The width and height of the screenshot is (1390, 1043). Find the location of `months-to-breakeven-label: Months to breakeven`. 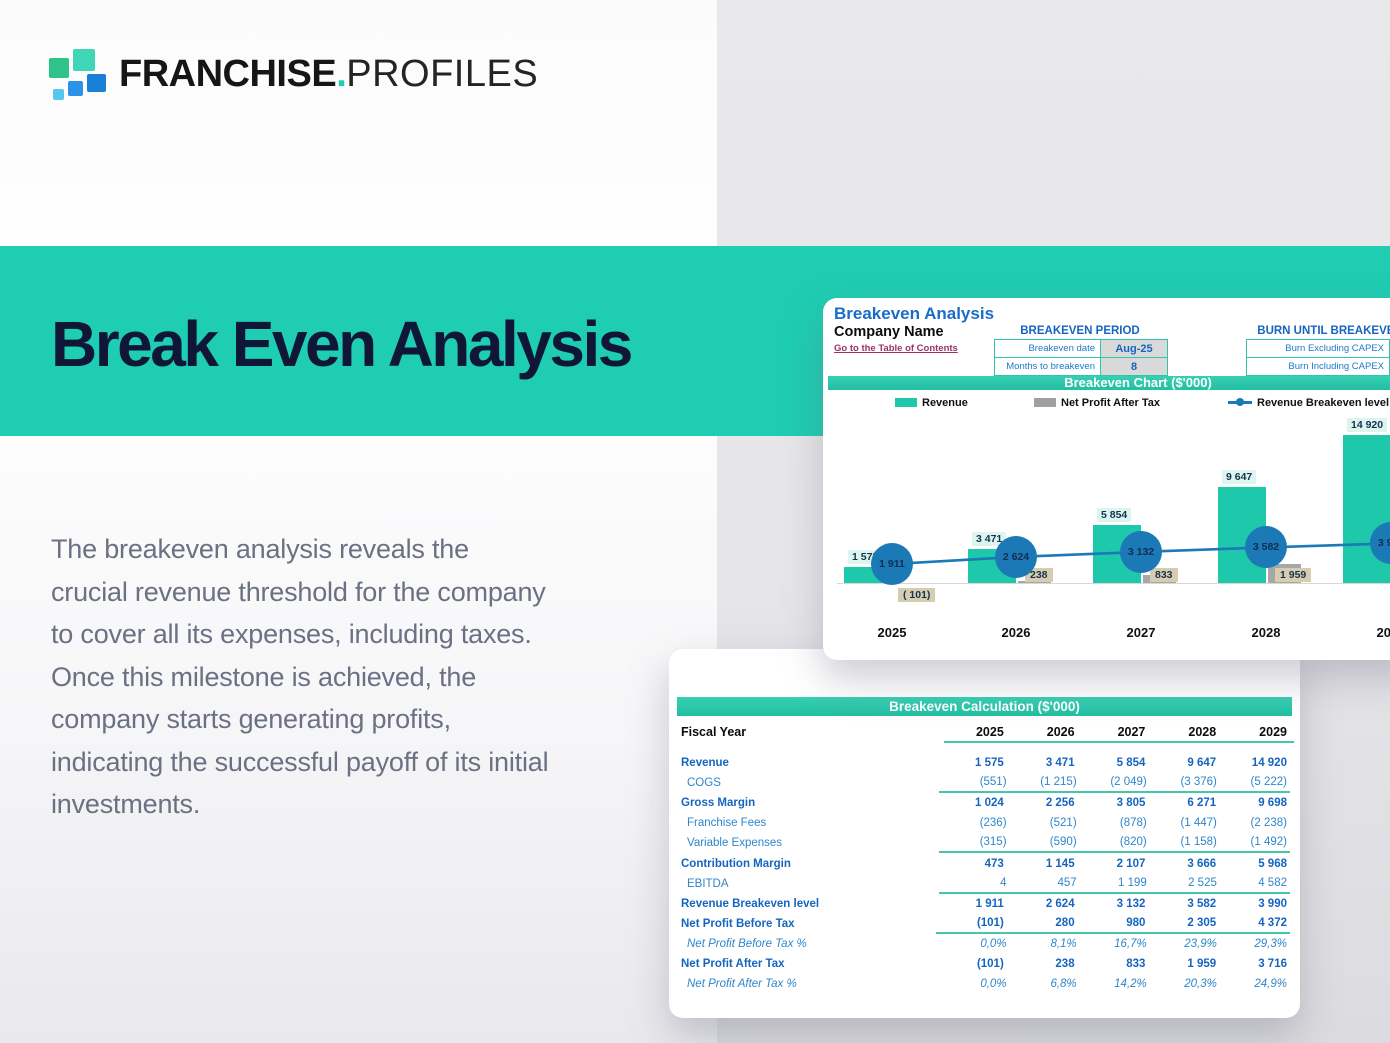

months-to-breakeven-label: Months to breakeven is located at coordinates (1048, 366).